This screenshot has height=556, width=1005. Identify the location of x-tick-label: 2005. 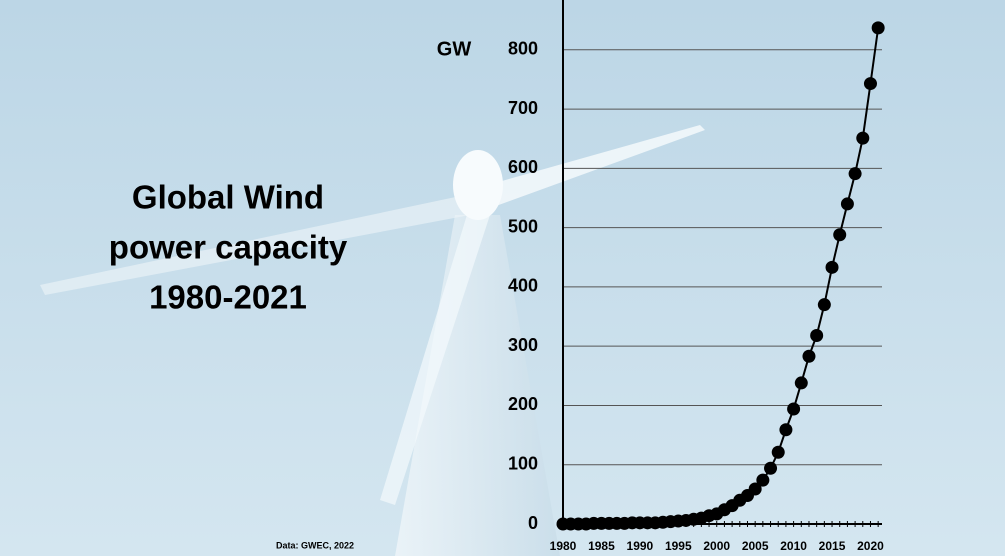
(755, 546).